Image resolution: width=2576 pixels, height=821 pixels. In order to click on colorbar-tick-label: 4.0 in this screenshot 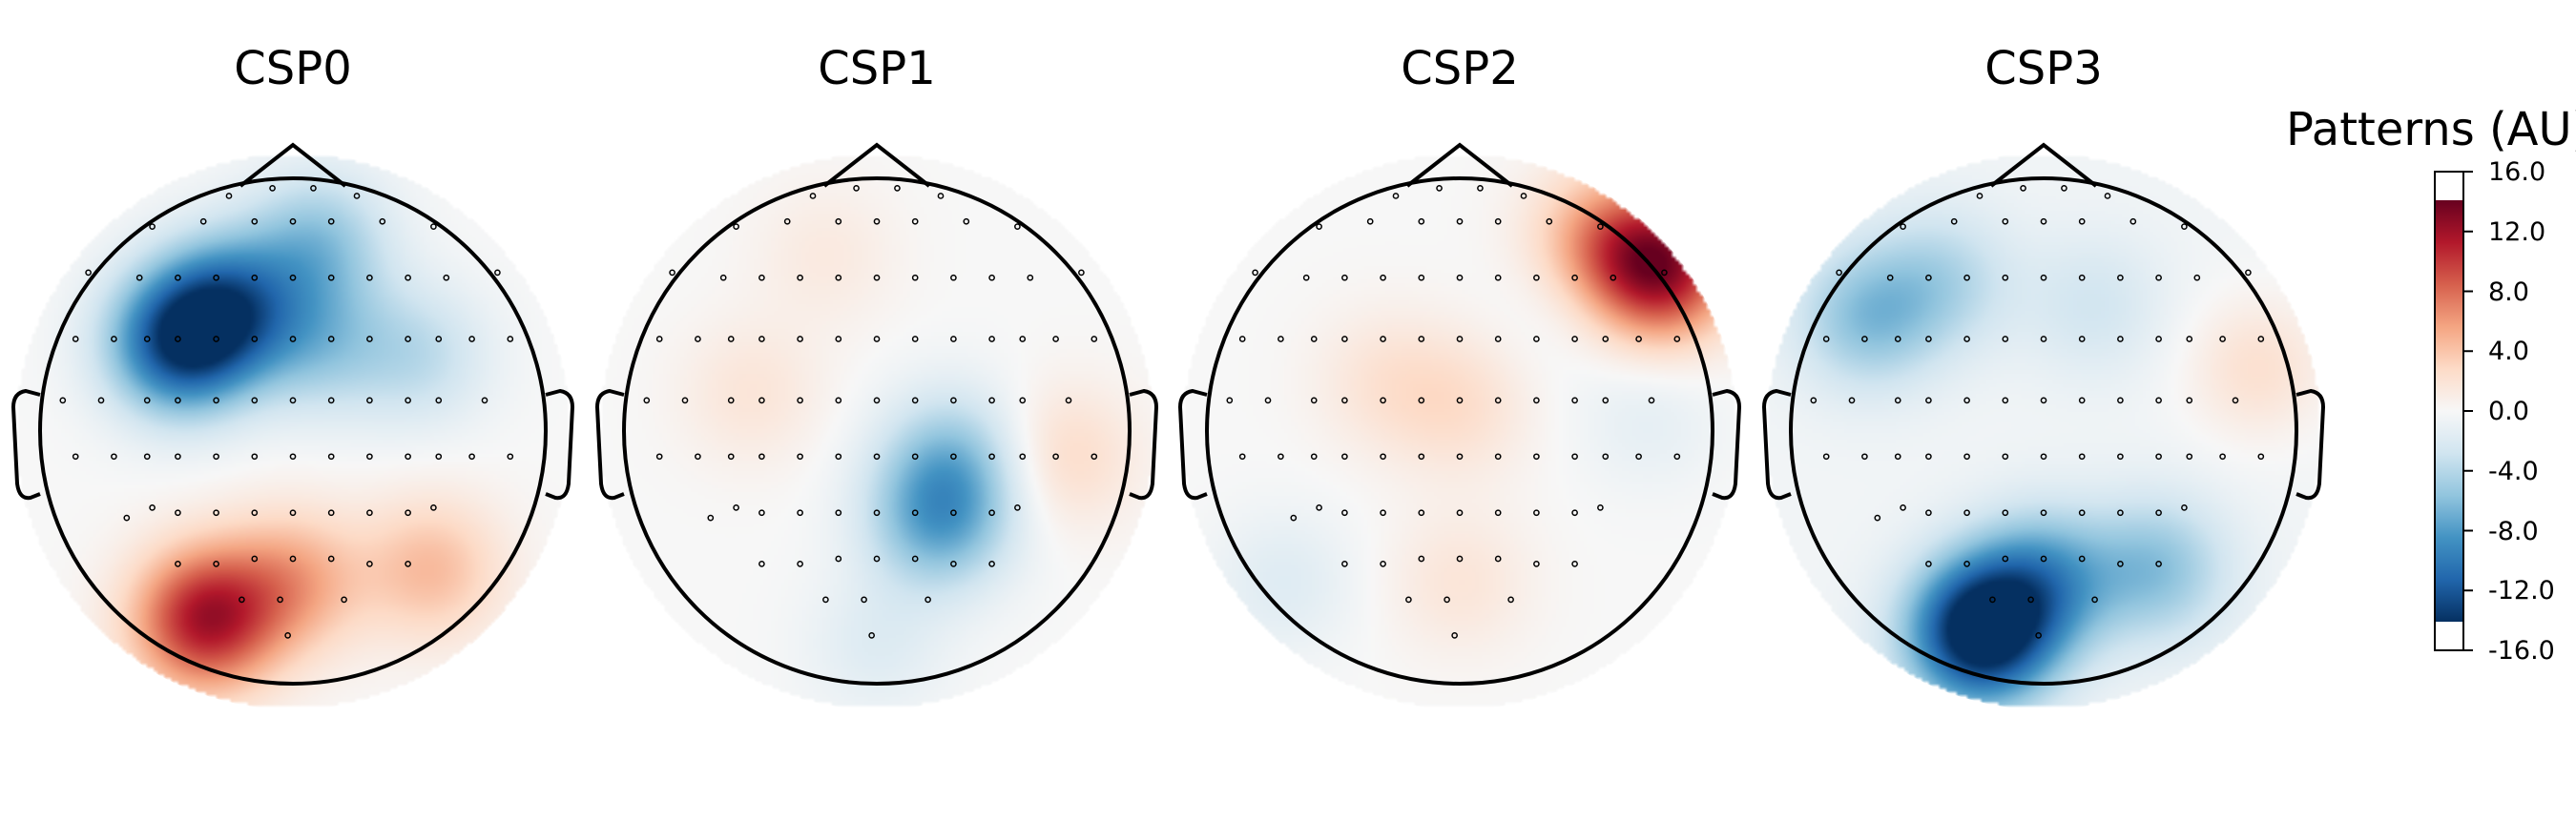, I will do `click(2508, 352)`.